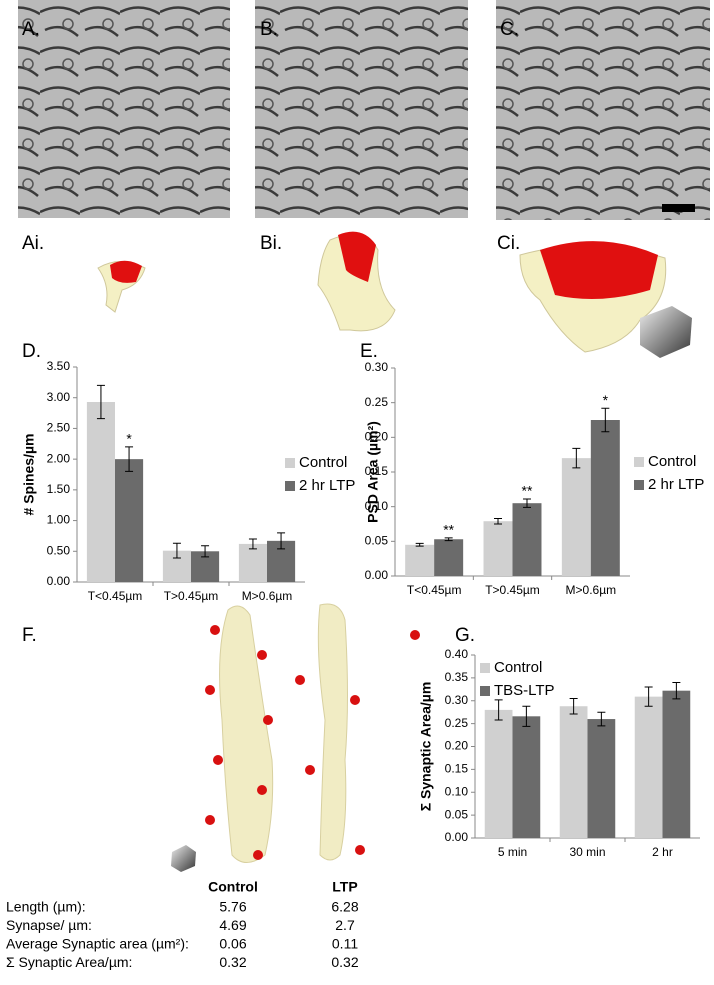  Describe the element at coordinates (31, 351) in the screenshot. I see `panel-label: D.` at that location.